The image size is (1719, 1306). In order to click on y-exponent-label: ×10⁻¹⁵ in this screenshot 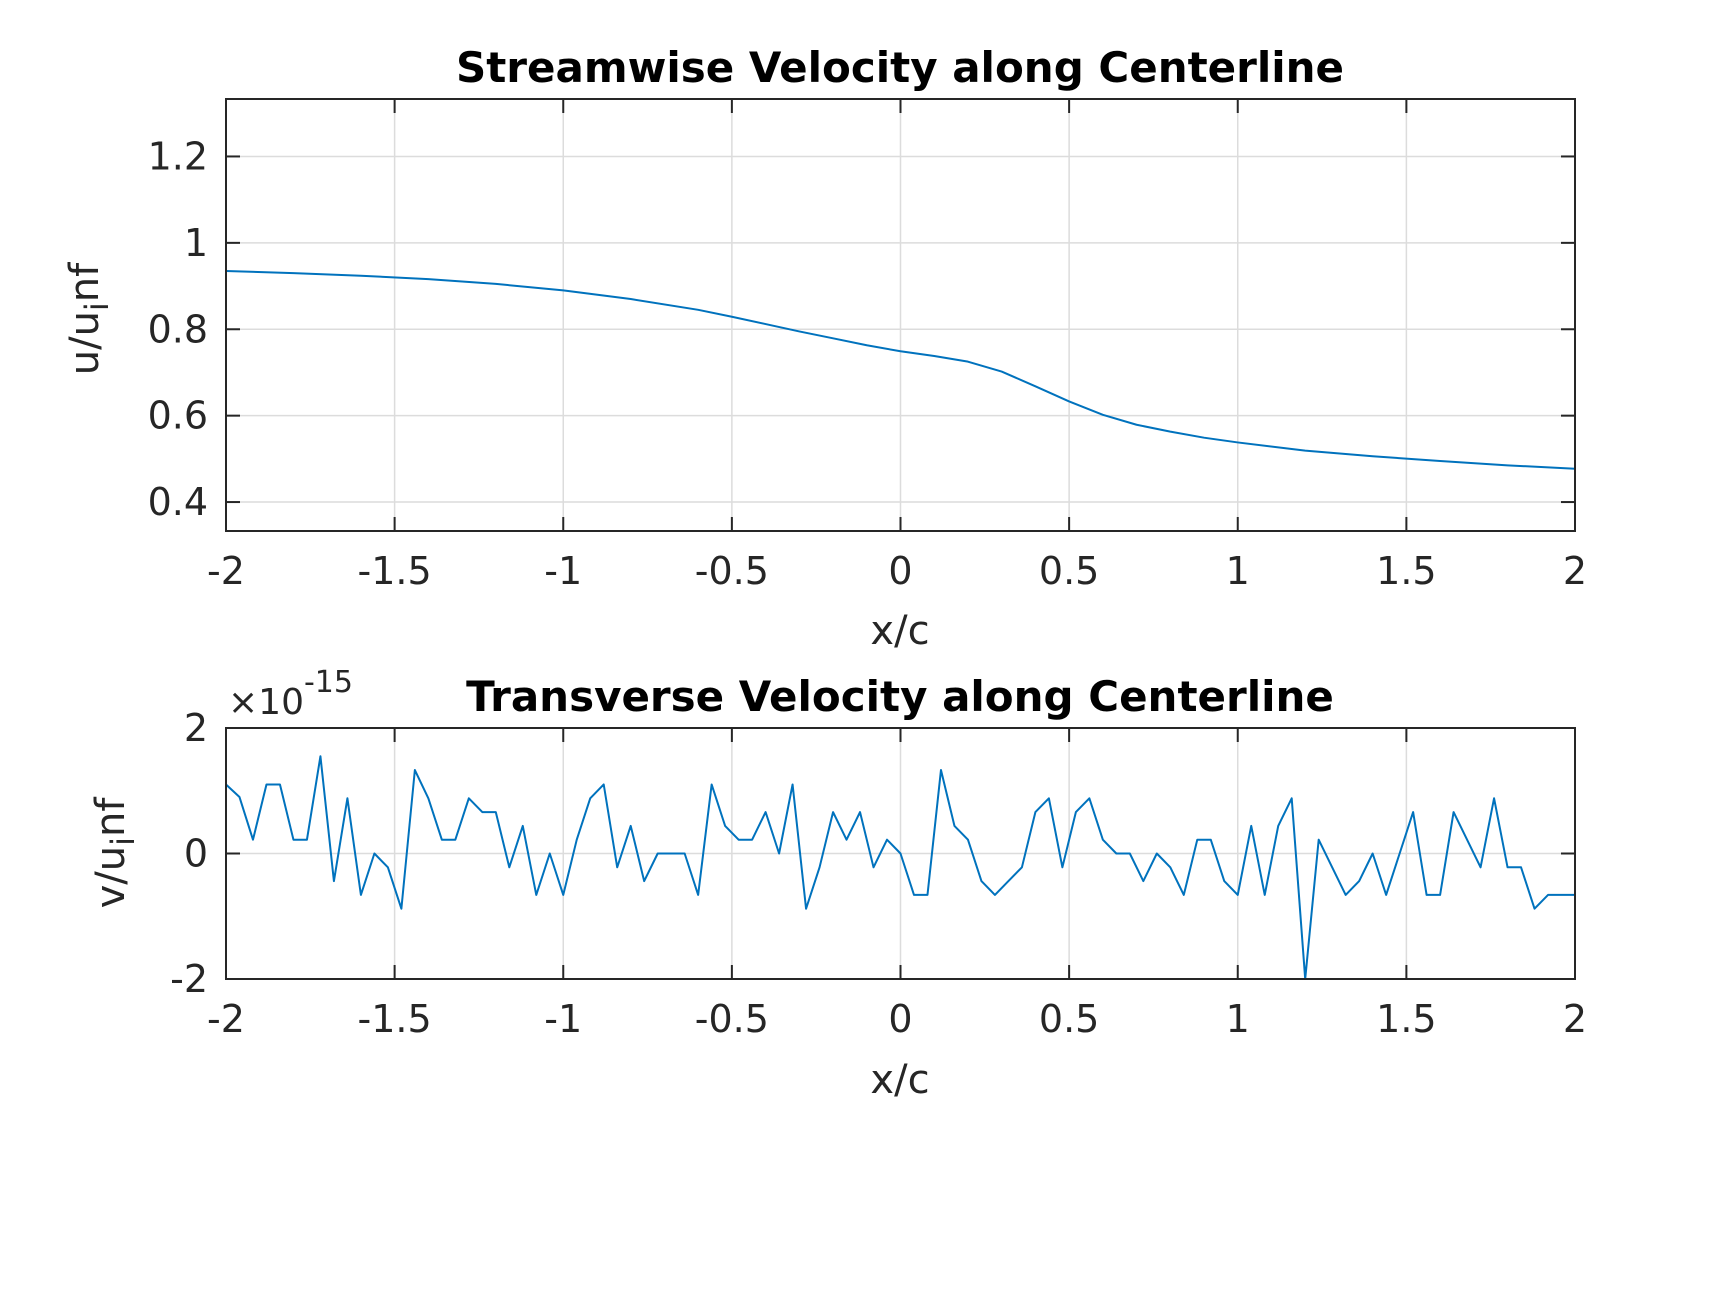, I will do `click(290, 694)`.